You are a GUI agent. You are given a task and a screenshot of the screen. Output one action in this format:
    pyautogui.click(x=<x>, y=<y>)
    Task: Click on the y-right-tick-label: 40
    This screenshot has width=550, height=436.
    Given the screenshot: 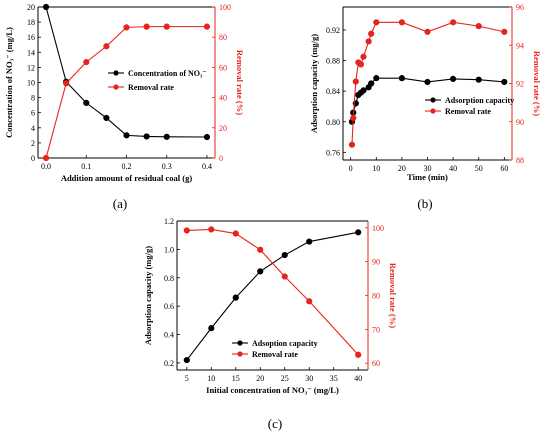 What is the action you would take?
    pyautogui.click(x=223, y=98)
    